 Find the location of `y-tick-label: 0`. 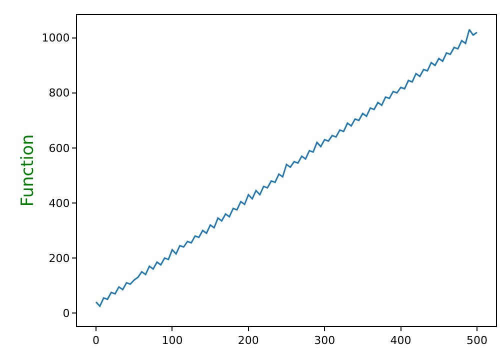

y-tick-label: 0 is located at coordinates (66, 313).